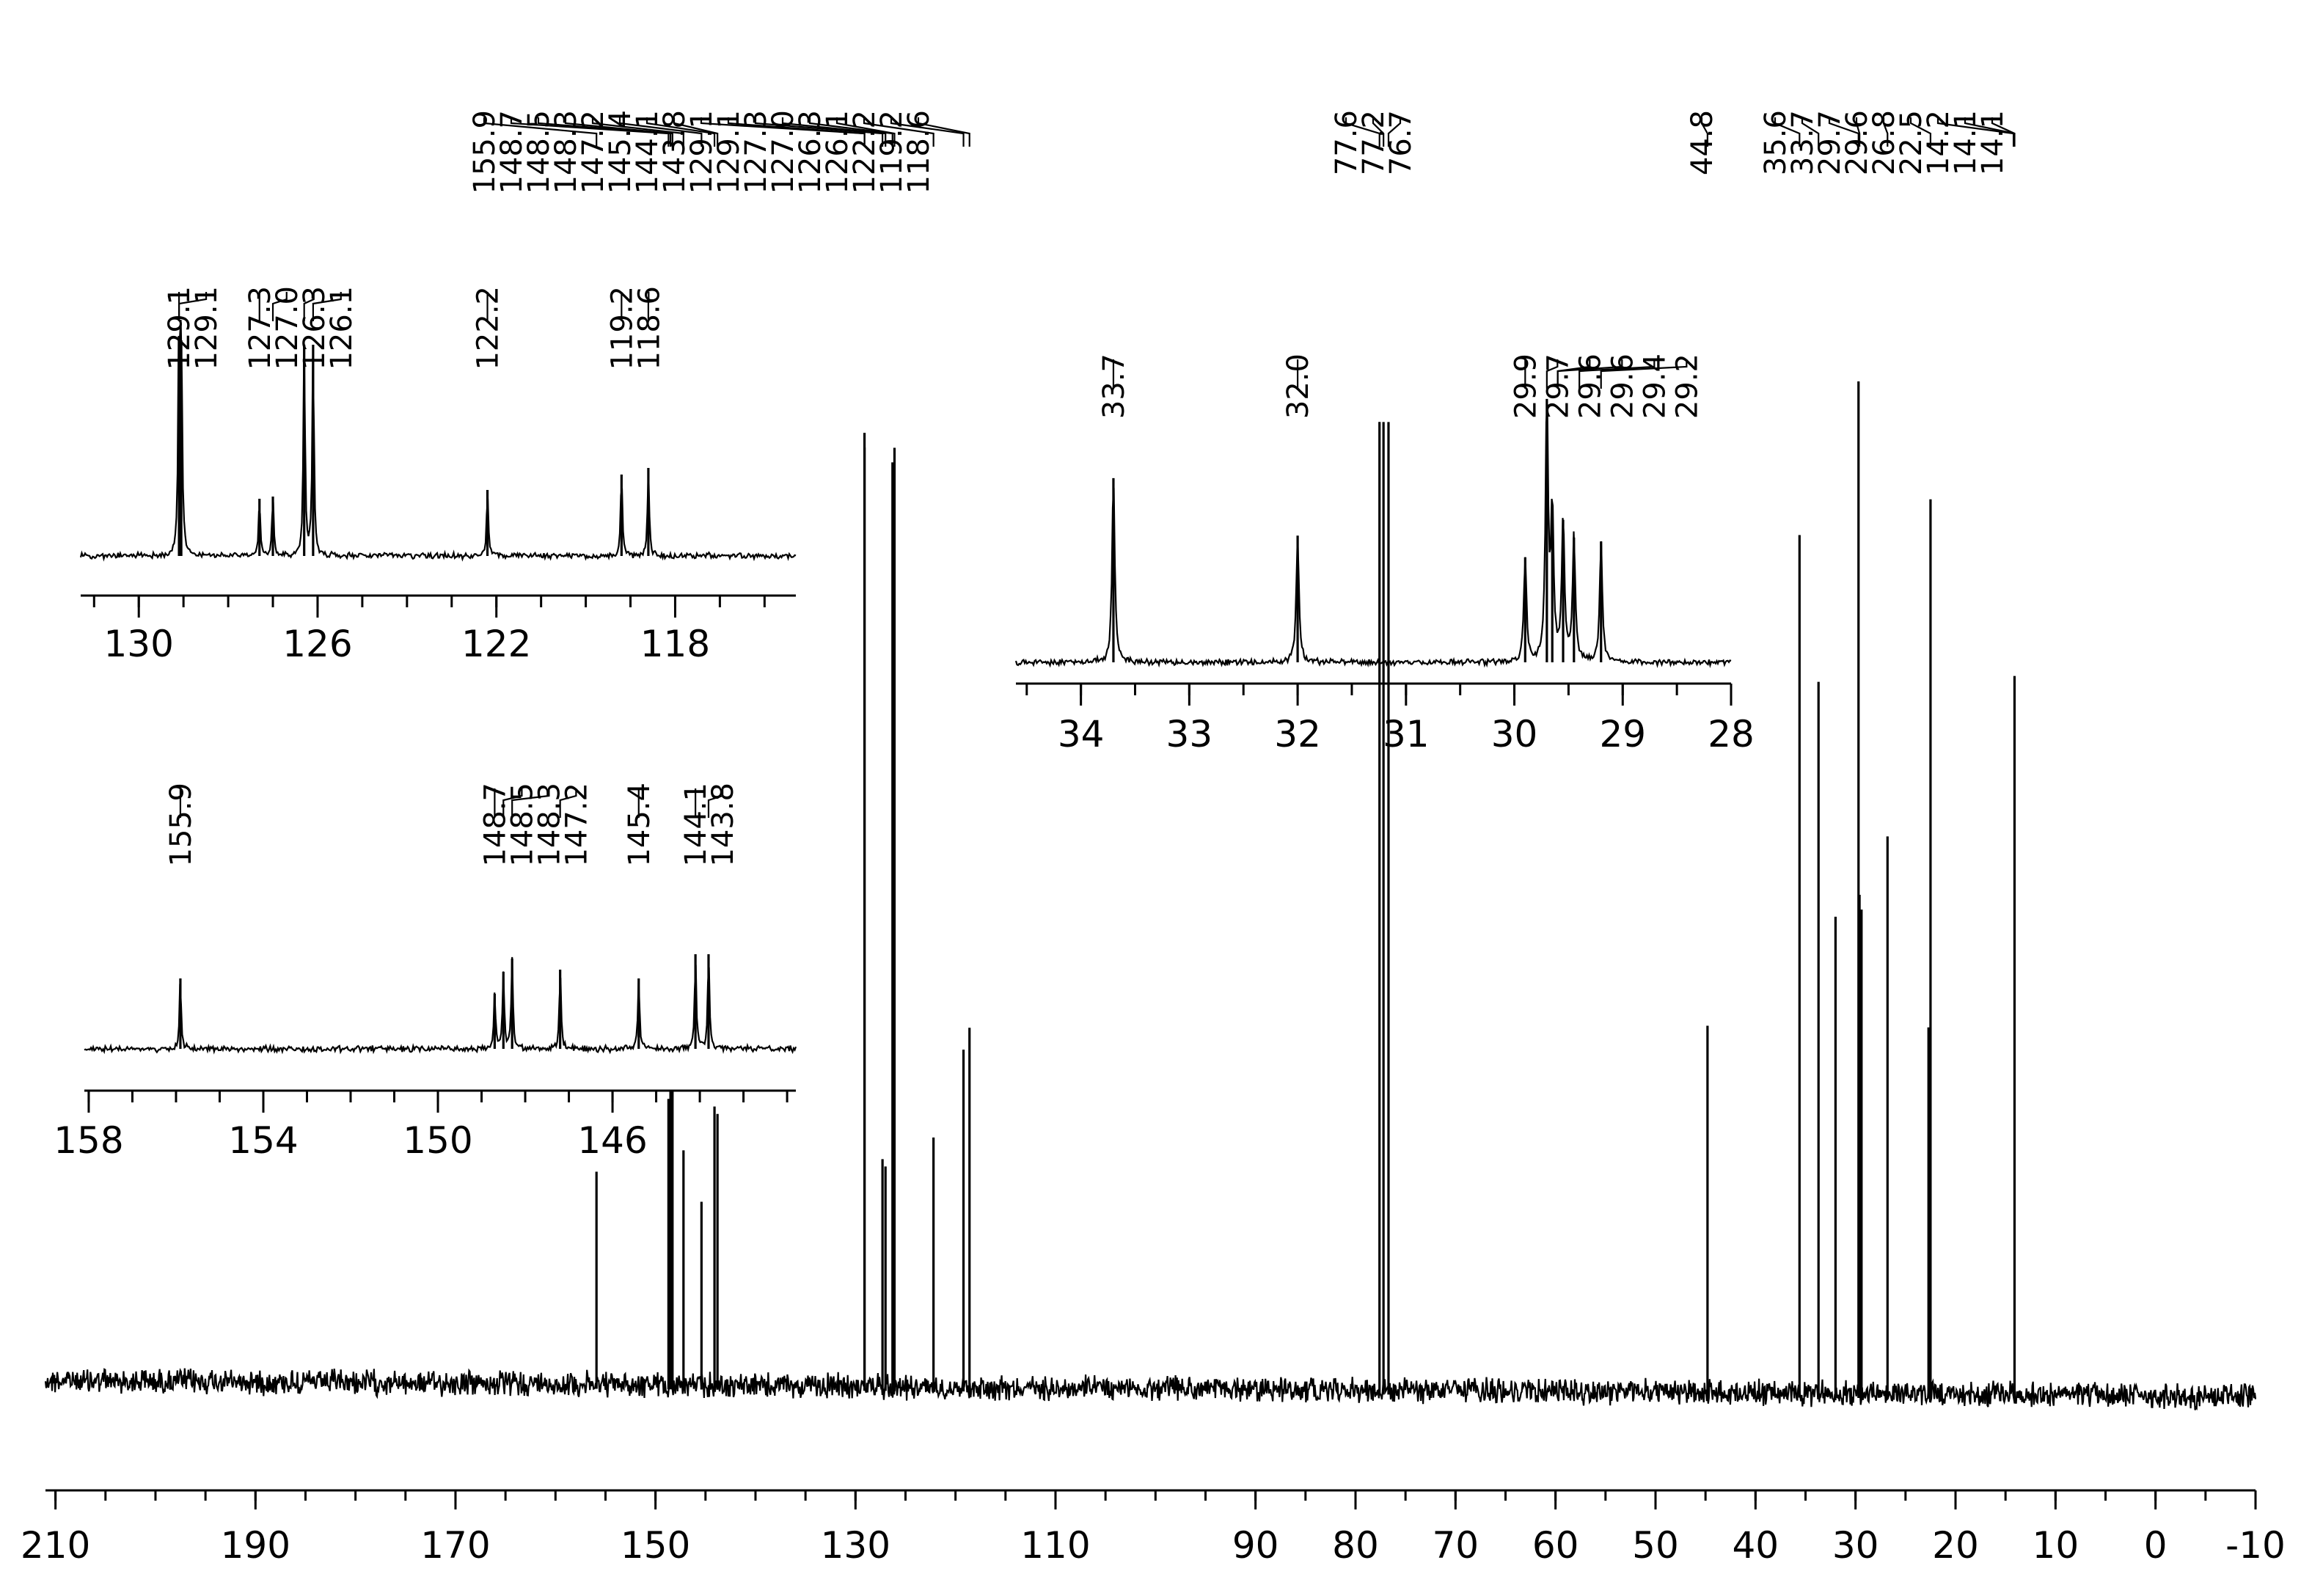 The height and width of the screenshot is (1596, 2301). What do you see at coordinates (438, 441) in the screenshot?
I see `inset-aromatic-spectrum-trace` at bounding box center [438, 441].